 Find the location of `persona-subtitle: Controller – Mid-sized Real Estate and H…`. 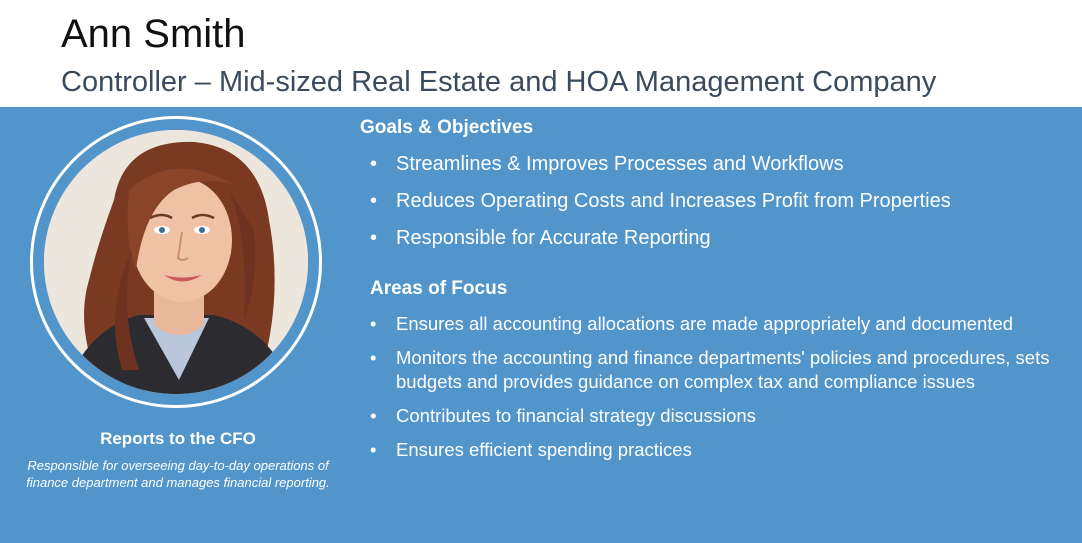

persona-subtitle: Controller – Mid-sized Real Estate and H… is located at coordinates (499, 82).